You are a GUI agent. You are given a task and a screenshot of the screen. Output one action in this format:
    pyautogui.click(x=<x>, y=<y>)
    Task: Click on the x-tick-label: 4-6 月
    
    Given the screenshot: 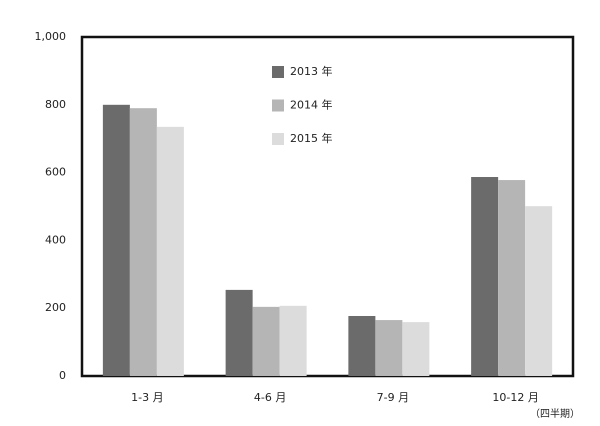 What is the action you would take?
    pyautogui.click(x=270, y=397)
    